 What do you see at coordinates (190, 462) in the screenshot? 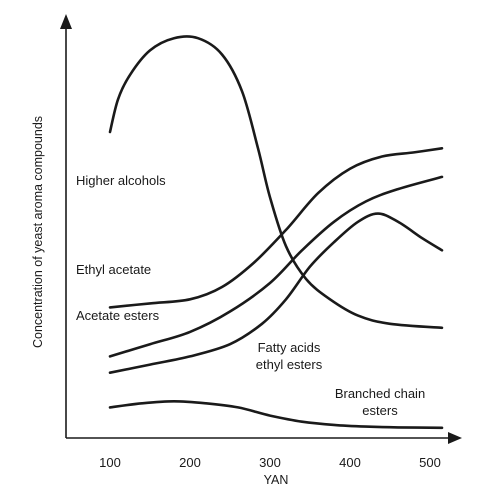
I see `x-tick-label-200: 200` at bounding box center [190, 462].